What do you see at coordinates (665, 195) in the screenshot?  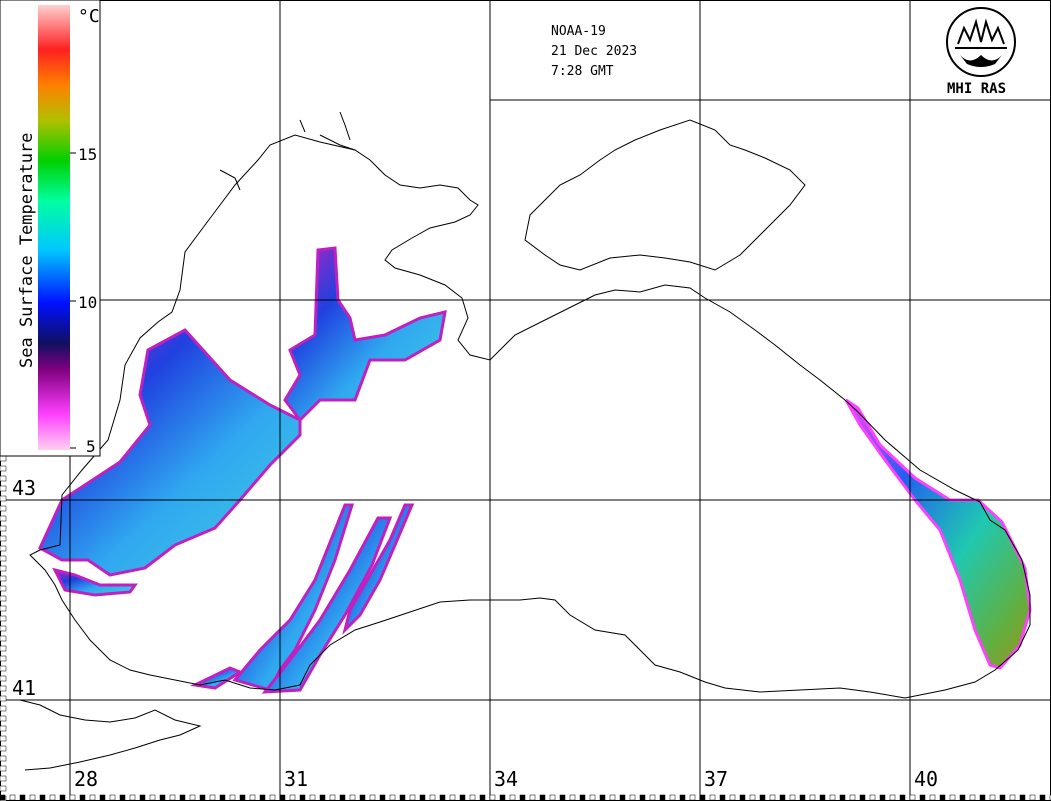 I see `azov-sea-coast` at bounding box center [665, 195].